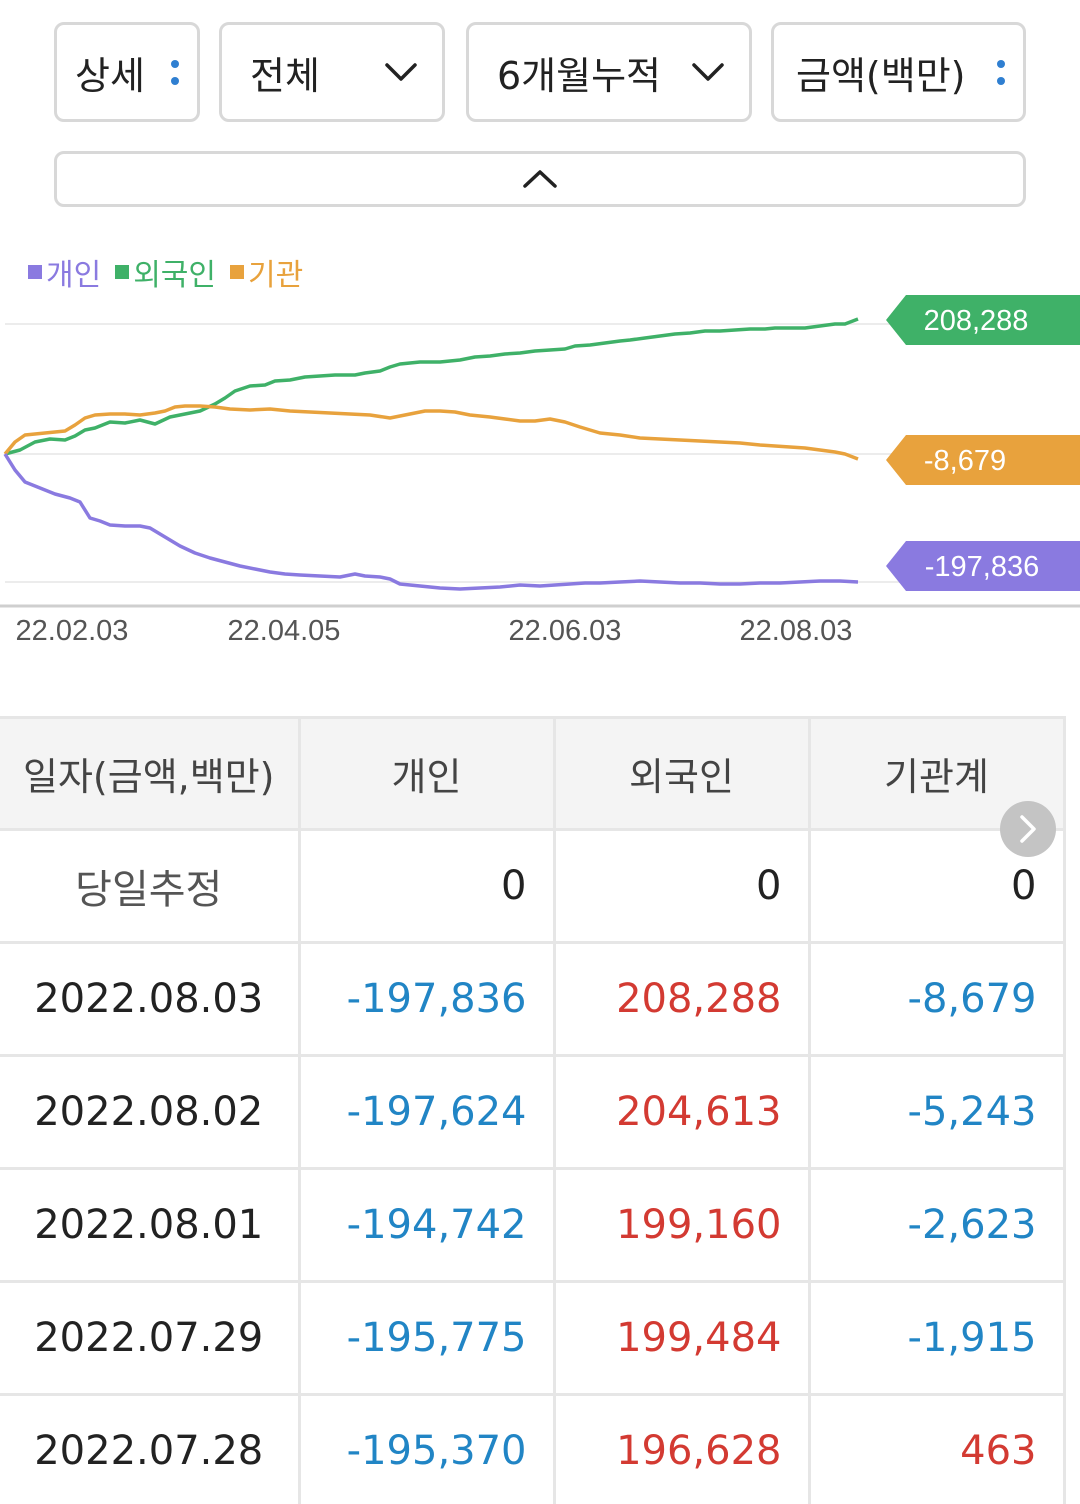 The image size is (1080, 1504). Describe the element at coordinates (682, 886) in the screenshot. I see `row-foreign: 0` at that location.